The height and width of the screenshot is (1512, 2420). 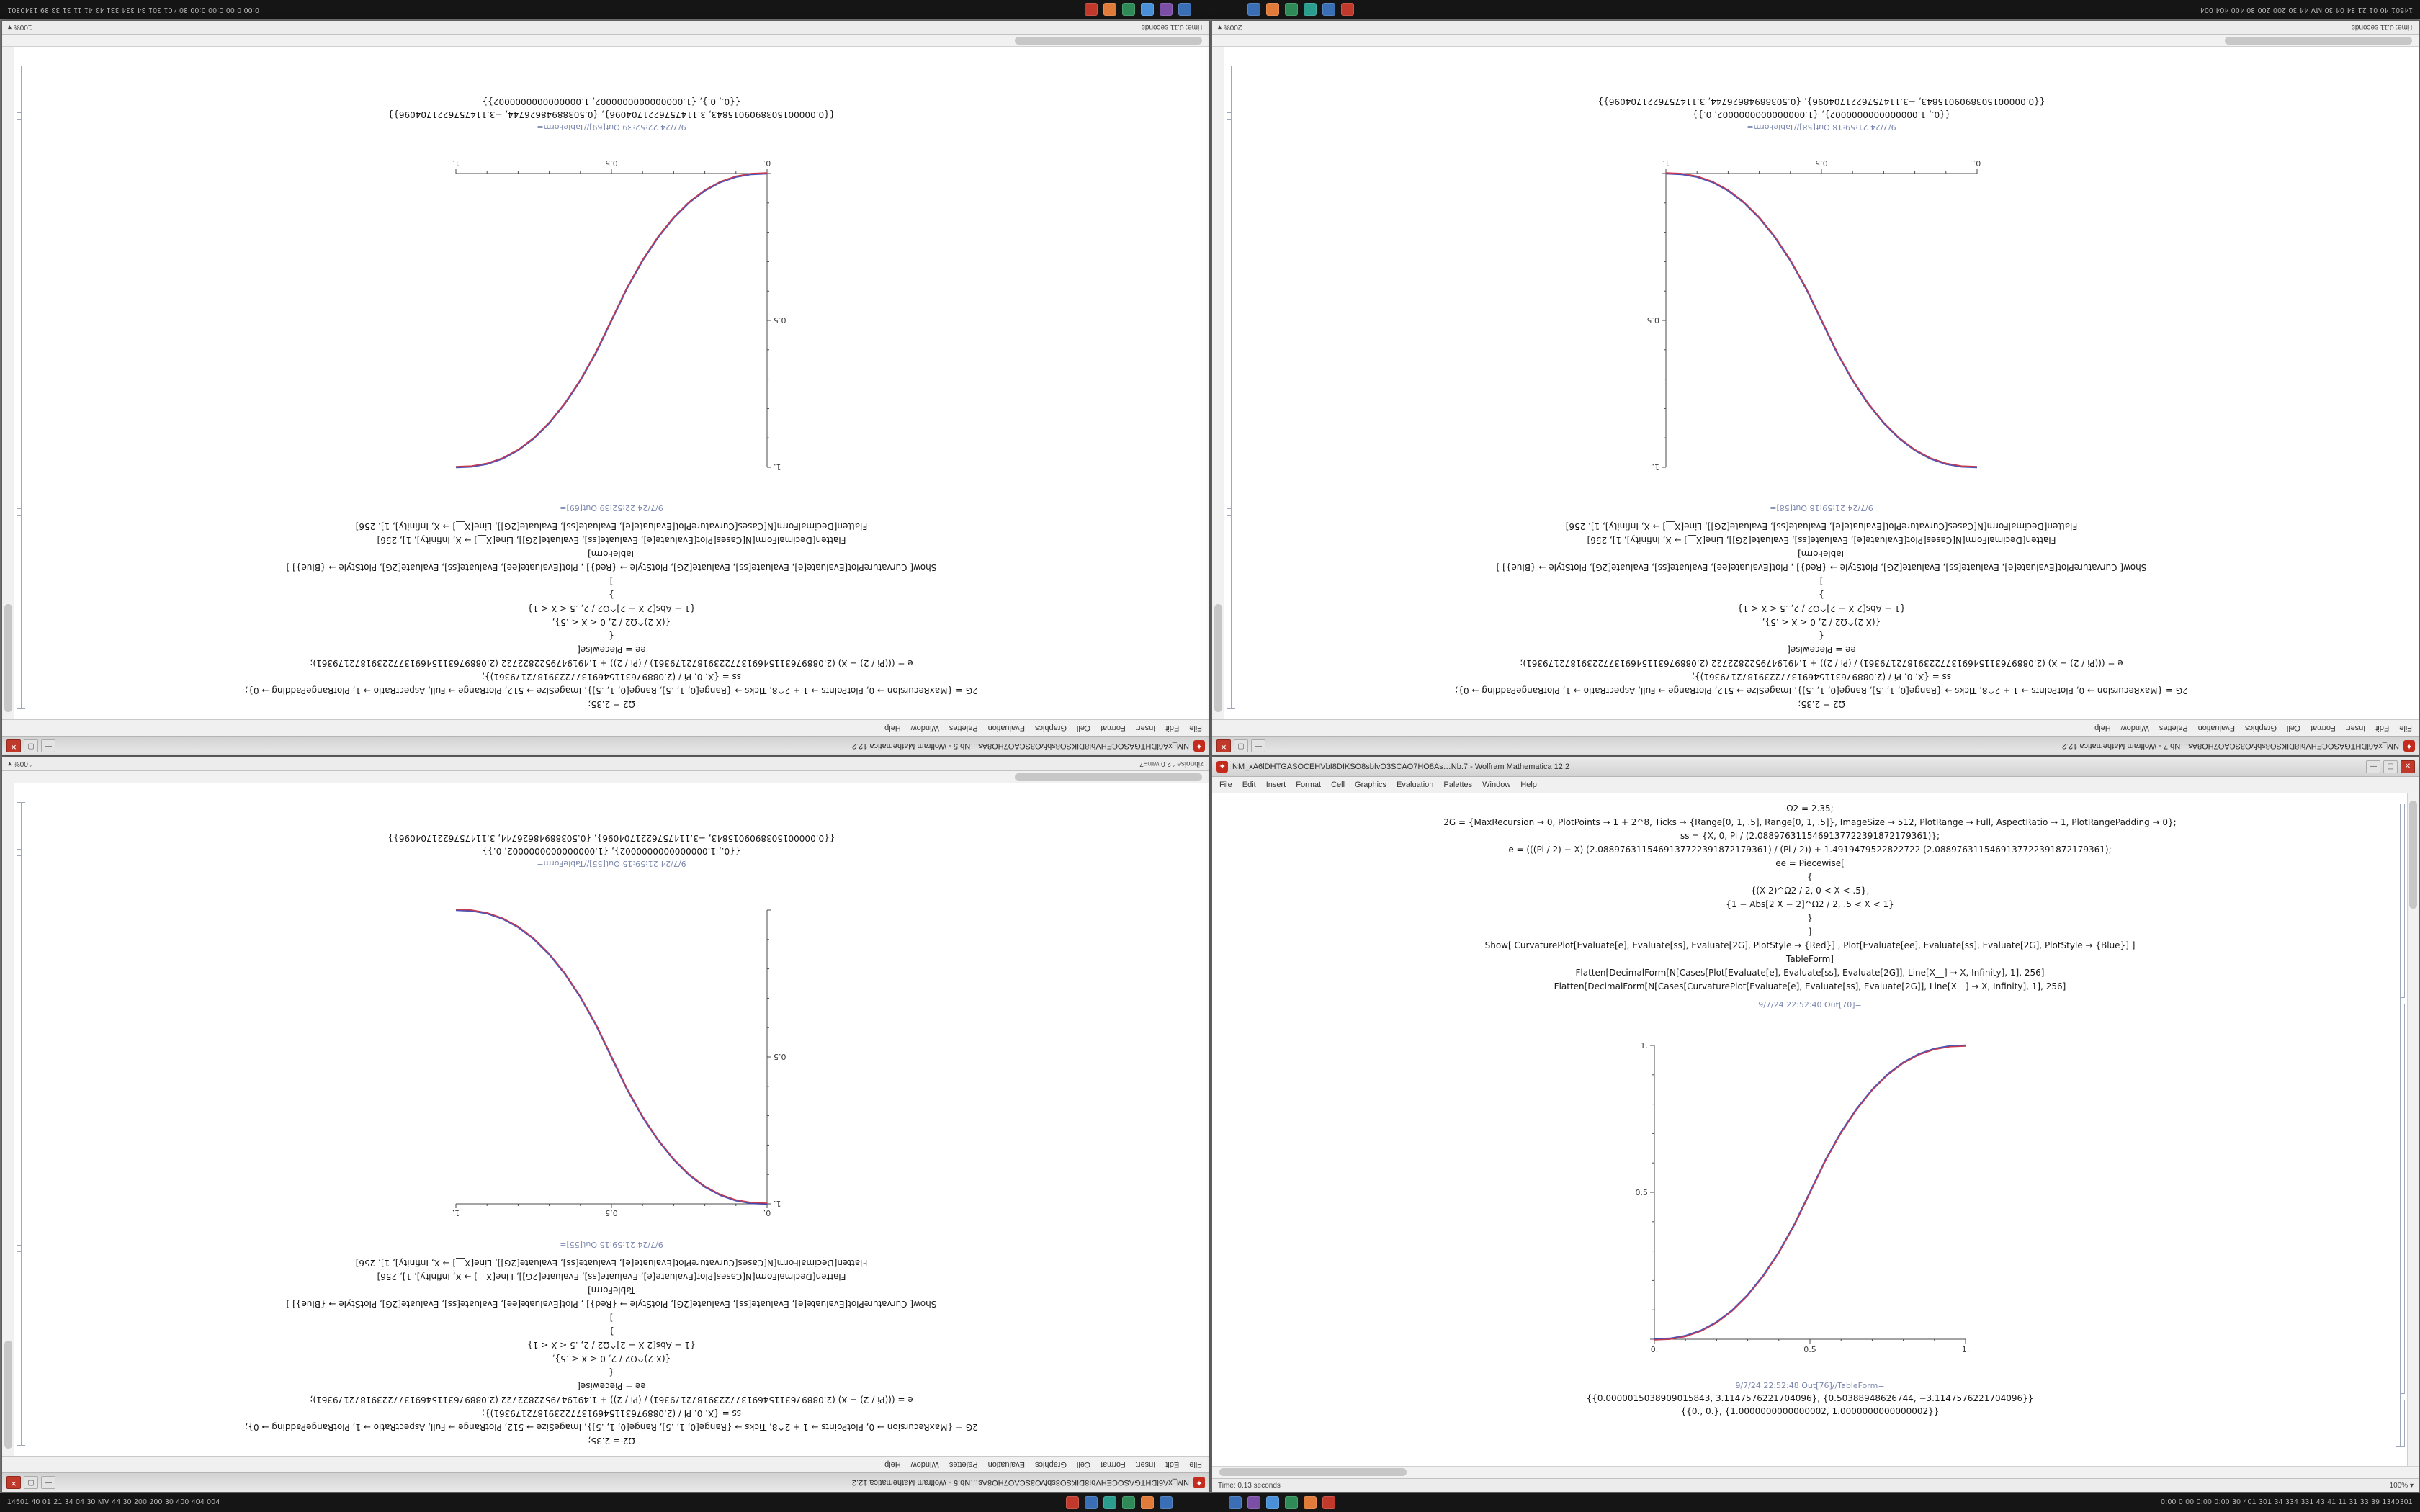 I want to click on status-magnification: 200% ▾, so click(x=1230, y=27).